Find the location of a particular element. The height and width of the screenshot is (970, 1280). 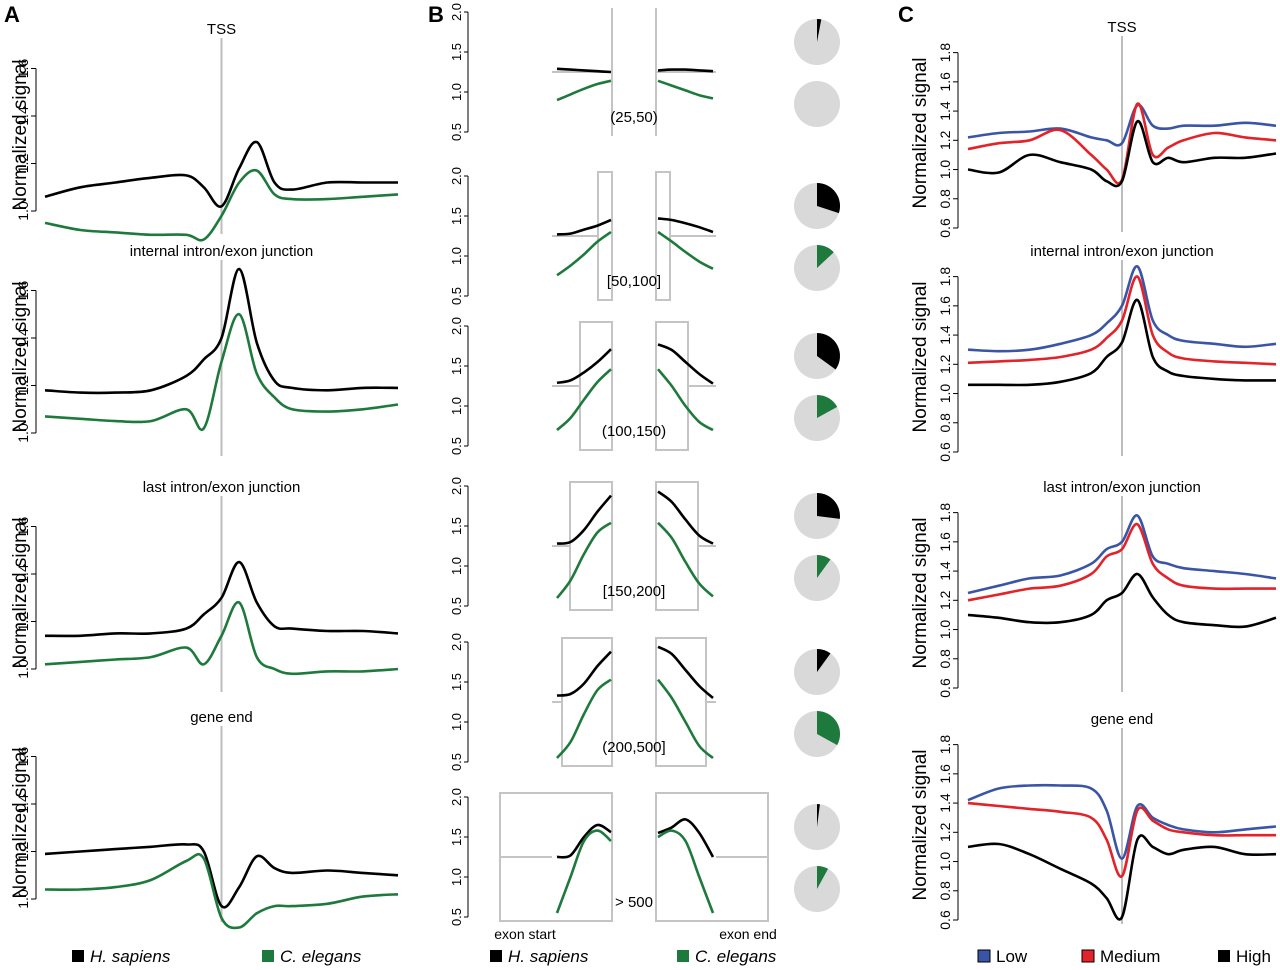

legend-a: H. sapiens C. elegans is located at coordinates (217, 956).